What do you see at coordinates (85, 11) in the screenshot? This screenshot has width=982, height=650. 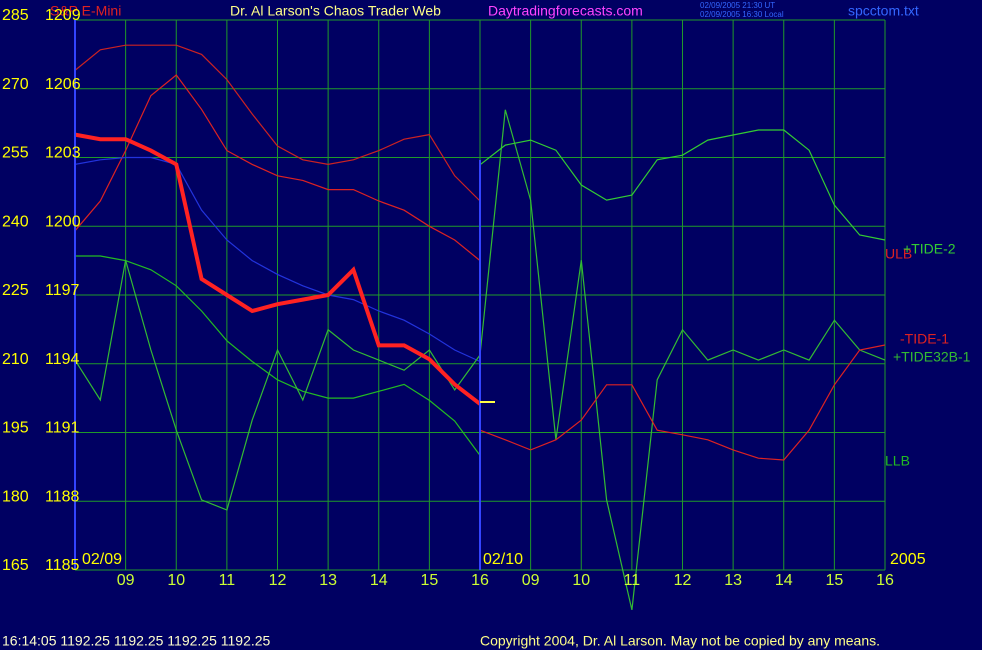 I see `instrument: S&P E-Mini` at bounding box center [85, 11].